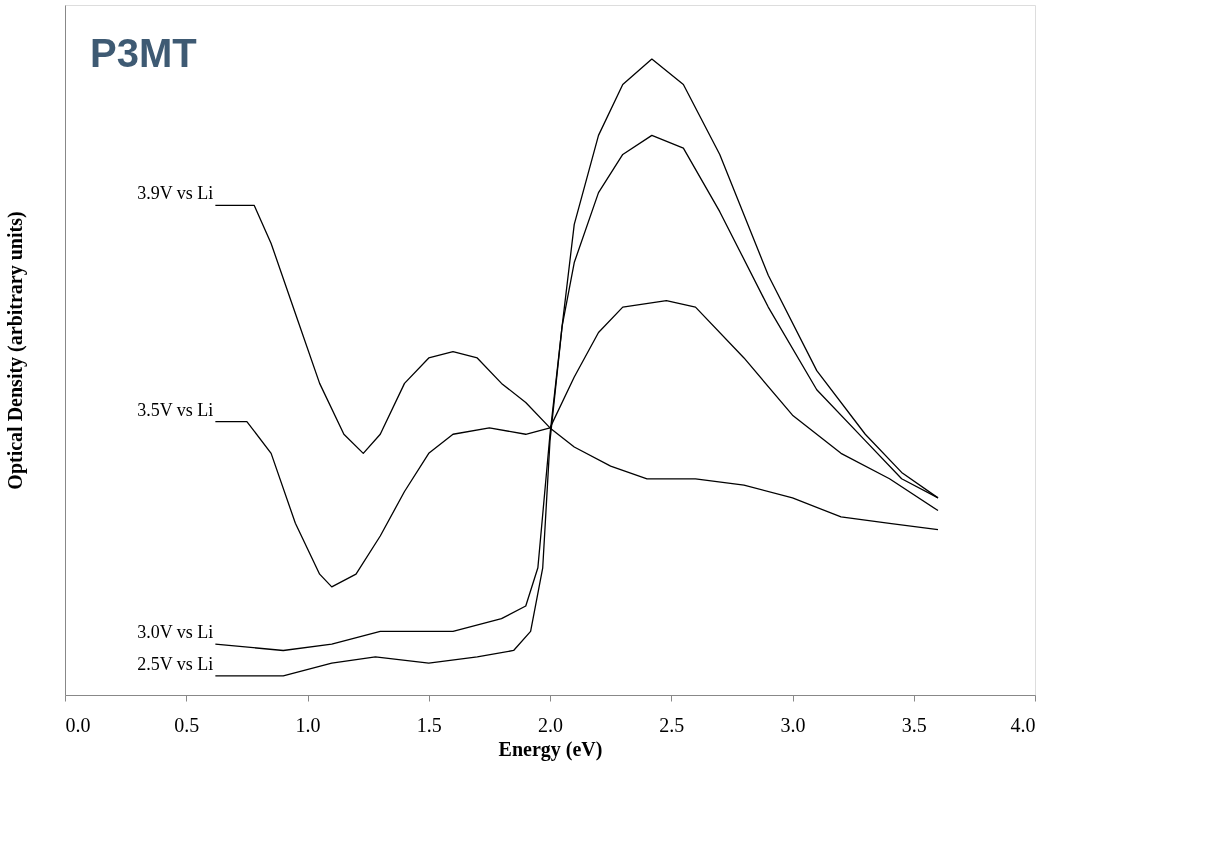  What do you see at coordinates (914, 724) in the screenshot?
I see `x-tick-label: 3.5` at bounding box center [914, 724].